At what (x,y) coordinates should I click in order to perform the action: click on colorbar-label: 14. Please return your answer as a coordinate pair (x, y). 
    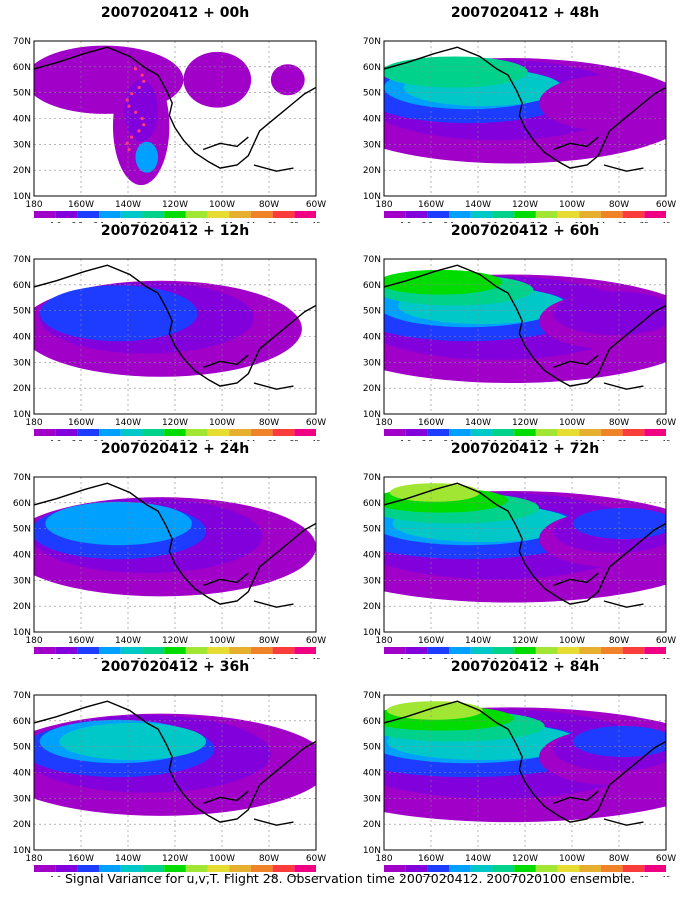
    Looking at the image, I should click on (250, 876).